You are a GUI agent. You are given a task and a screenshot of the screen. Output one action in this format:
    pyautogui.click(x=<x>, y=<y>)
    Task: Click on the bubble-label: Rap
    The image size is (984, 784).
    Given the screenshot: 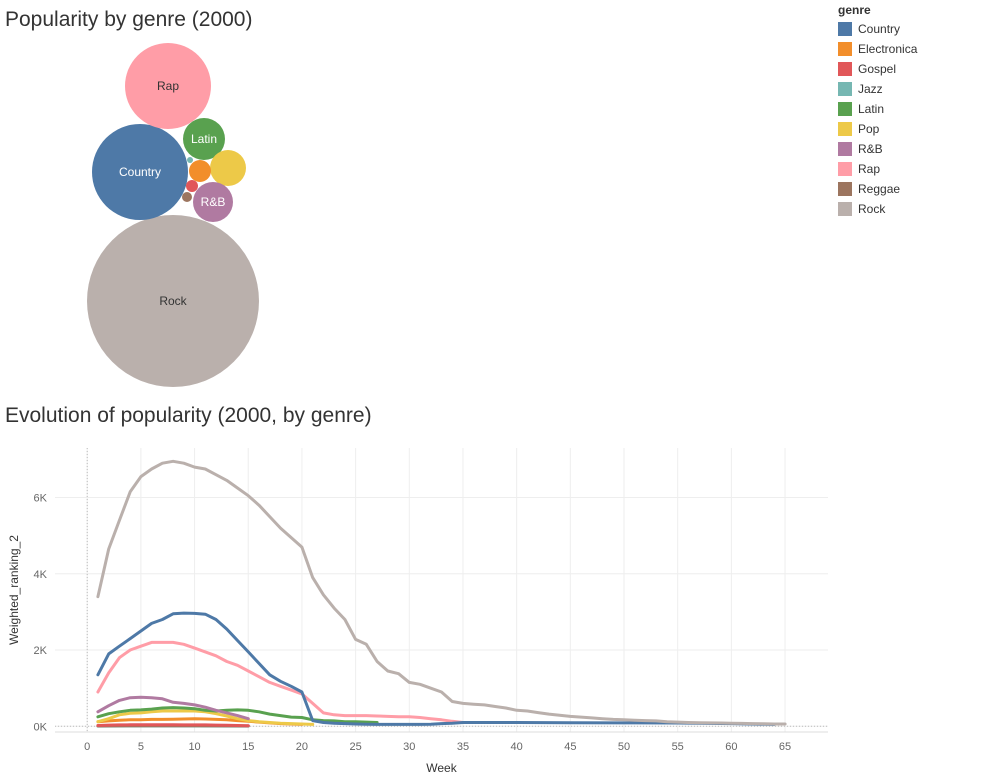 What is the action you would take?
    pyautogui.click(x=168, y=86)
    